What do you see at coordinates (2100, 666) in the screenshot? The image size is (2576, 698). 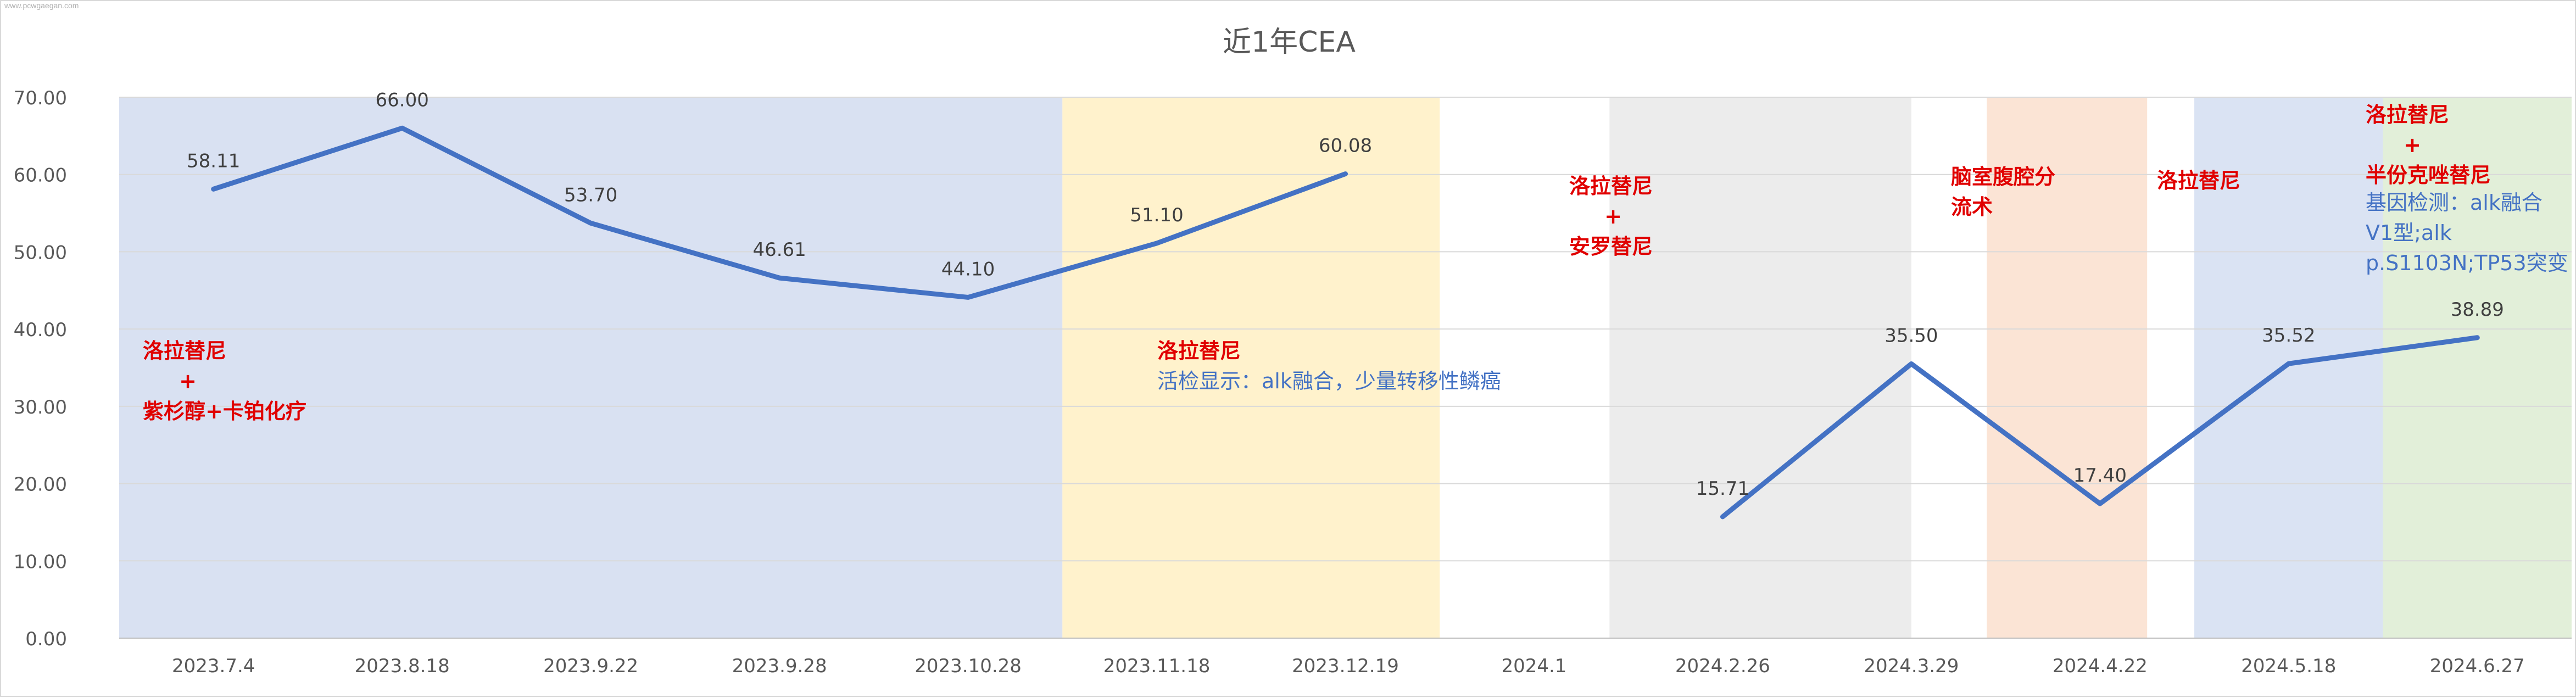 I see `x-tick-label: 2024.4.22` at bounding box center [2100, 666].